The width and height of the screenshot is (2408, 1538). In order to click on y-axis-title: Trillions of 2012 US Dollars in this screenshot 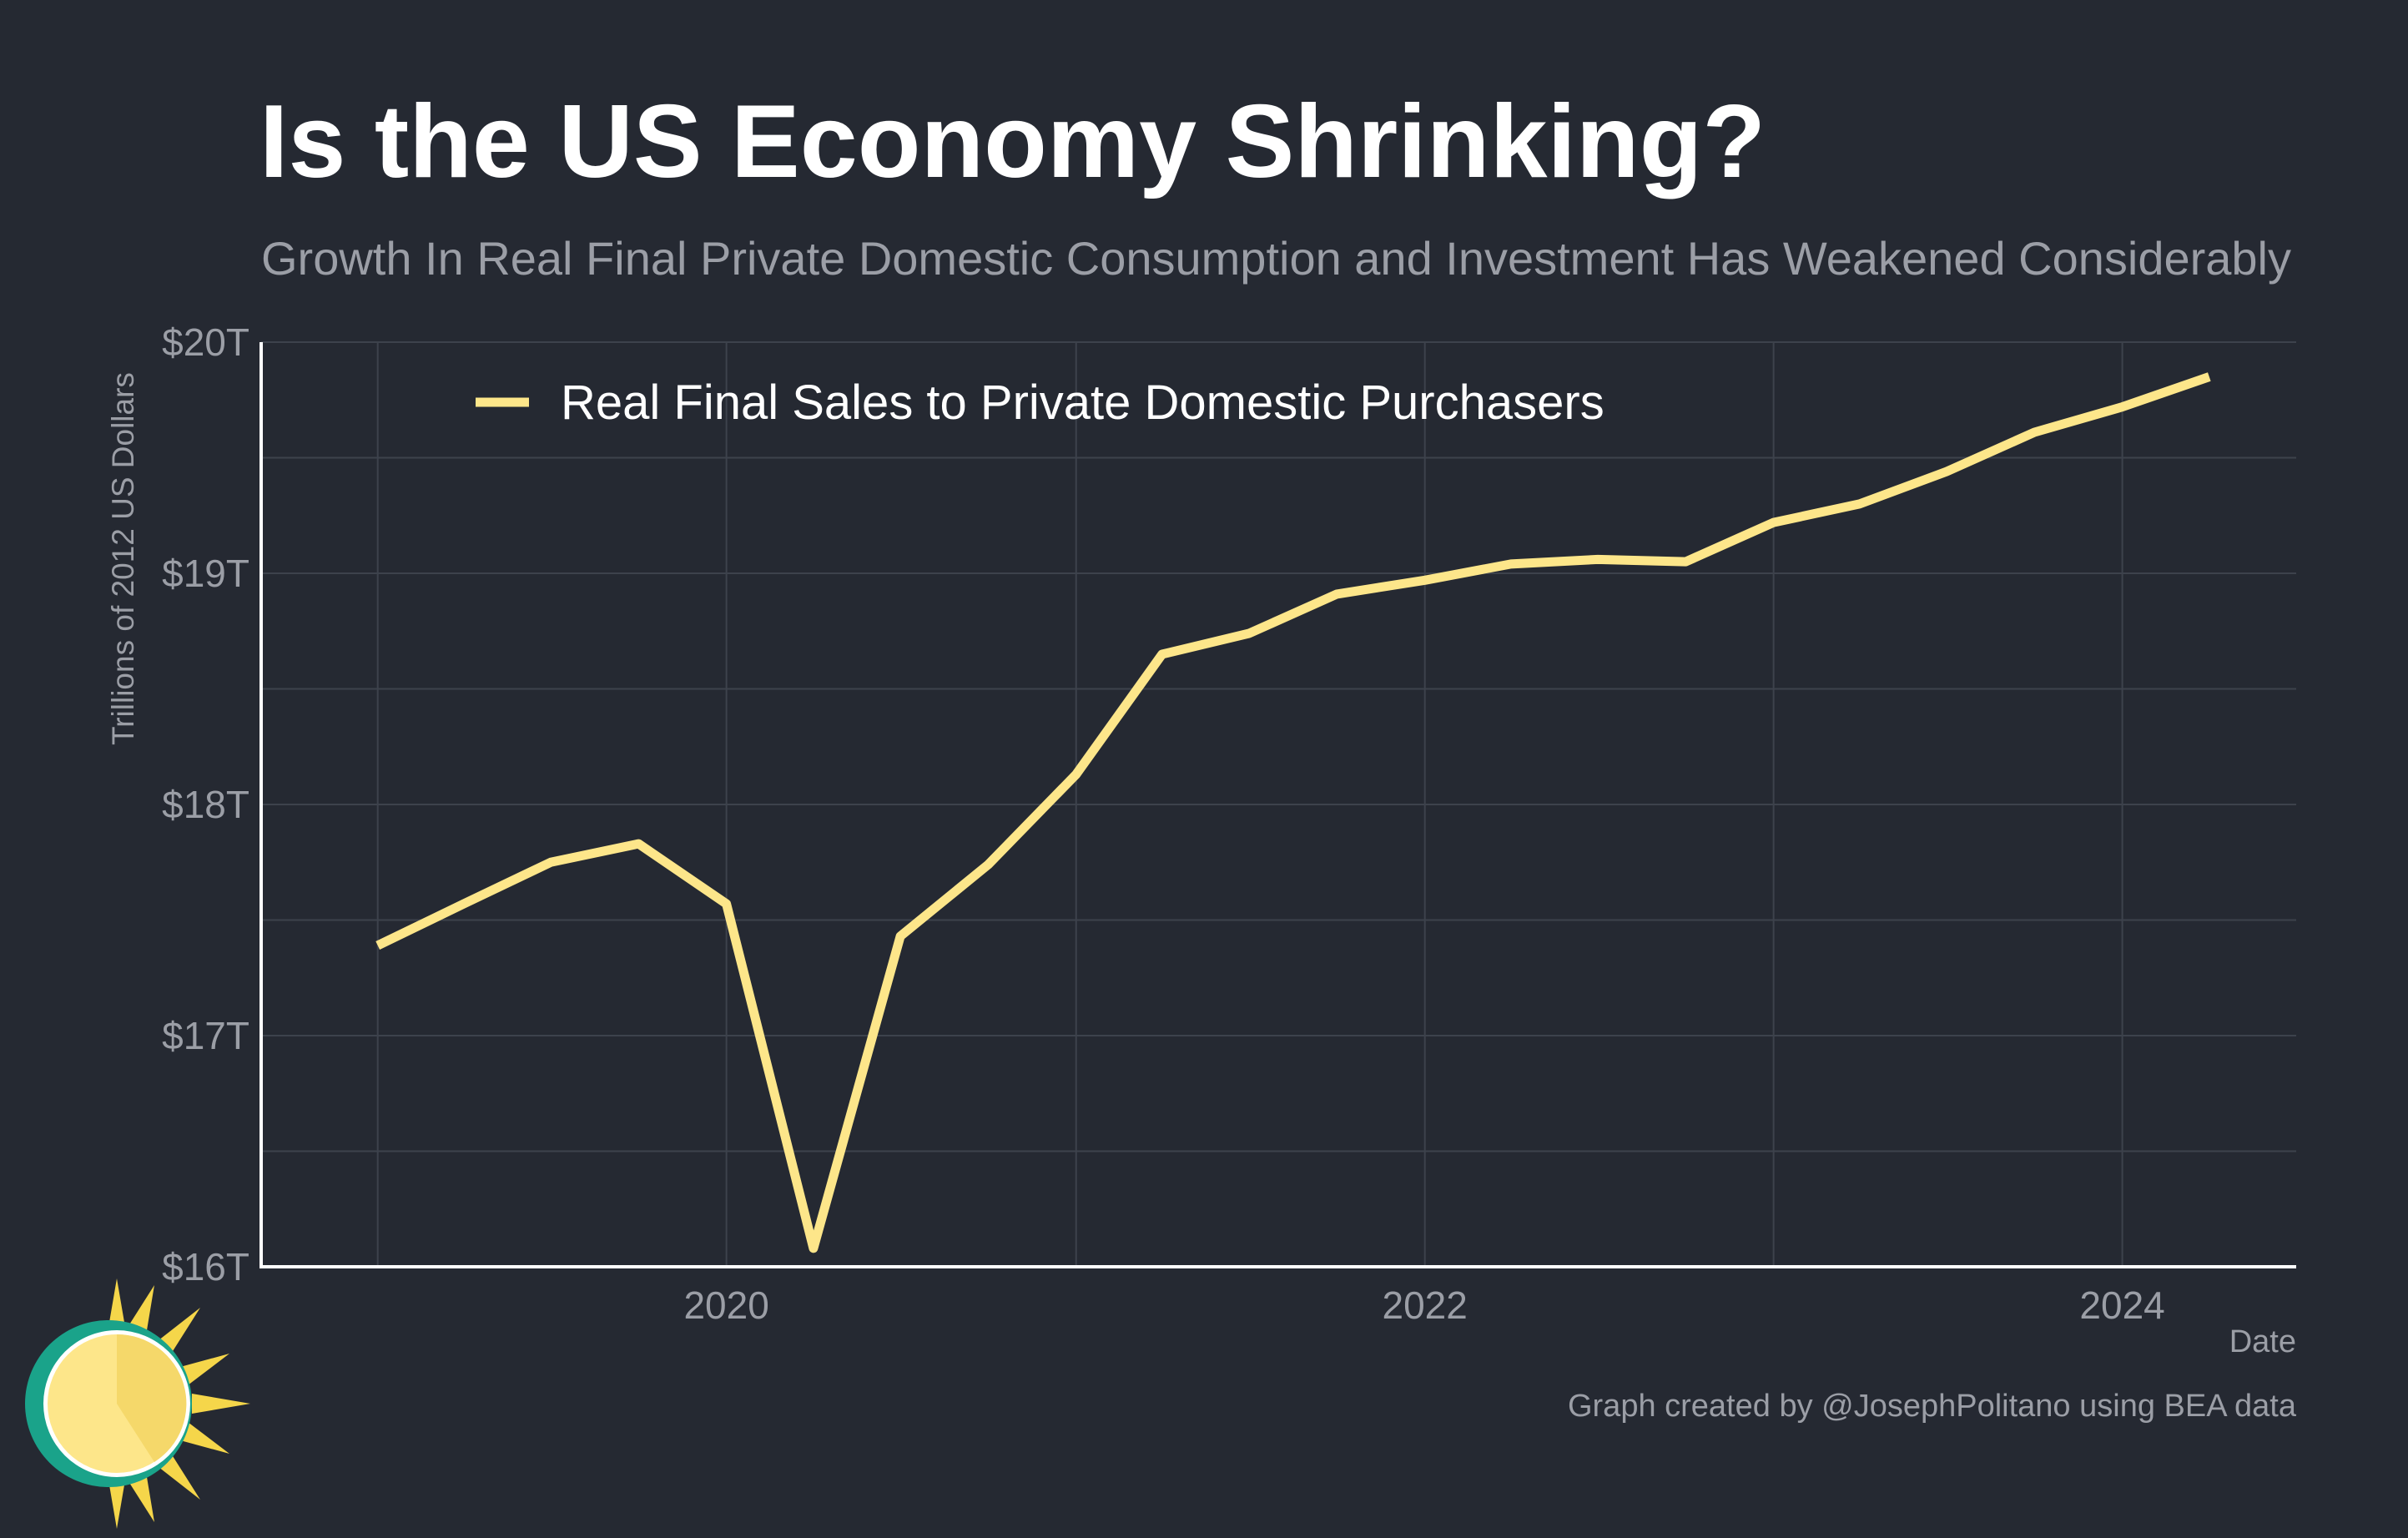, I will do `click(123, 558)`.